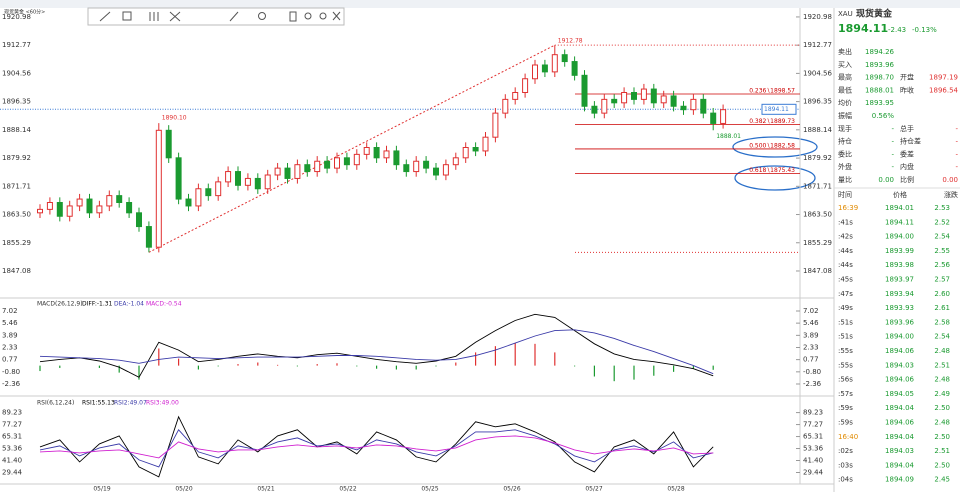 This screenshot has width=960, height=492. Describe the element at coordinates (845, 237) in the screenshot. I see `tick-time: :42s` at that location.